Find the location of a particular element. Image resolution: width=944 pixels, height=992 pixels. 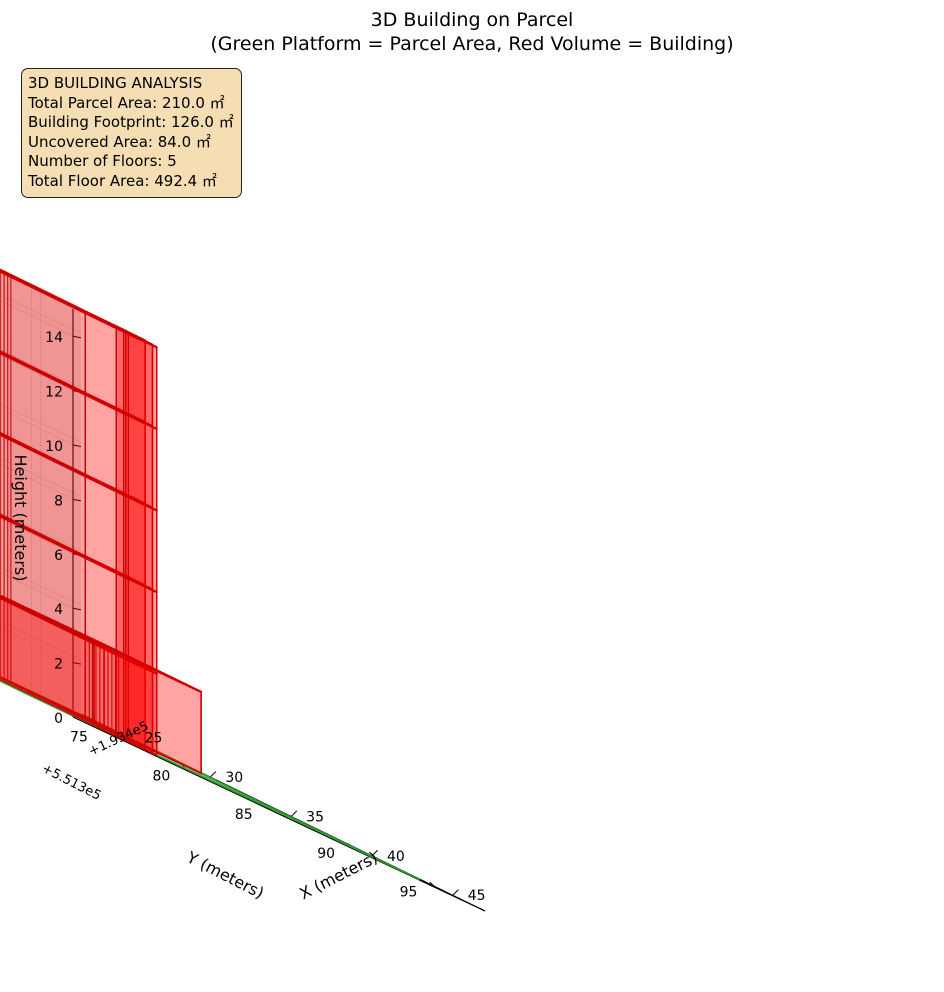

z-tick-label: 14 is located at coordinates (54, 338).